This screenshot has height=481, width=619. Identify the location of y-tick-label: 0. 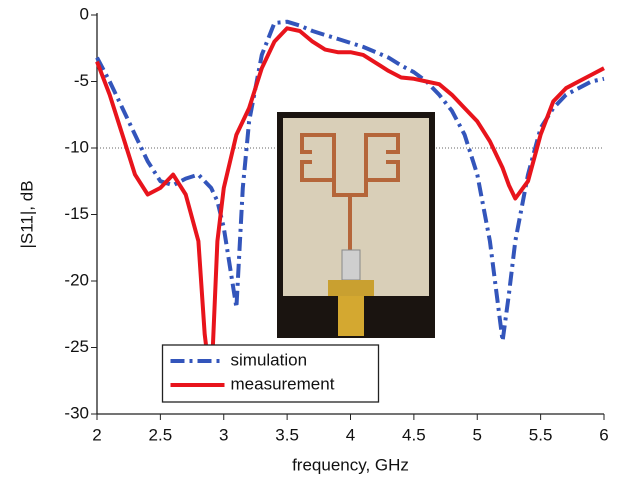
(84, 13).